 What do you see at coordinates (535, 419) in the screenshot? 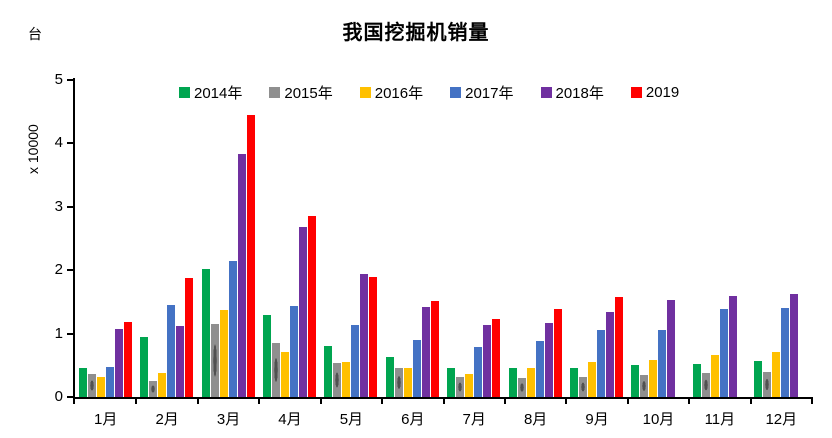
I see `x-tick-label-m8: 8月` at bounding box center [535, 419].